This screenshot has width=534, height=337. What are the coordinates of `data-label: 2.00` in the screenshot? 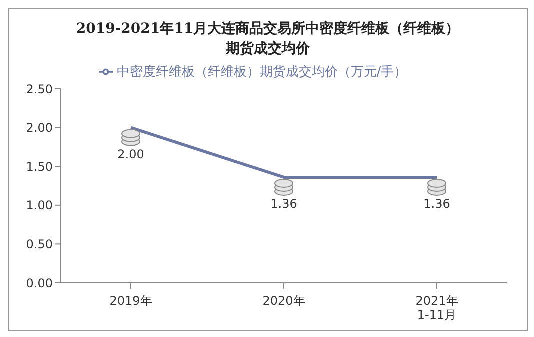 It's located at (131, 154).